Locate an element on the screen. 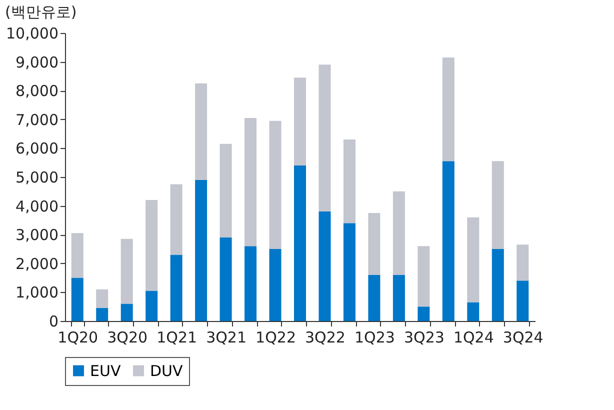 This screenshot has width=614, height=410. y-tick-label: 5,000 is located at coordinates (37, 177).